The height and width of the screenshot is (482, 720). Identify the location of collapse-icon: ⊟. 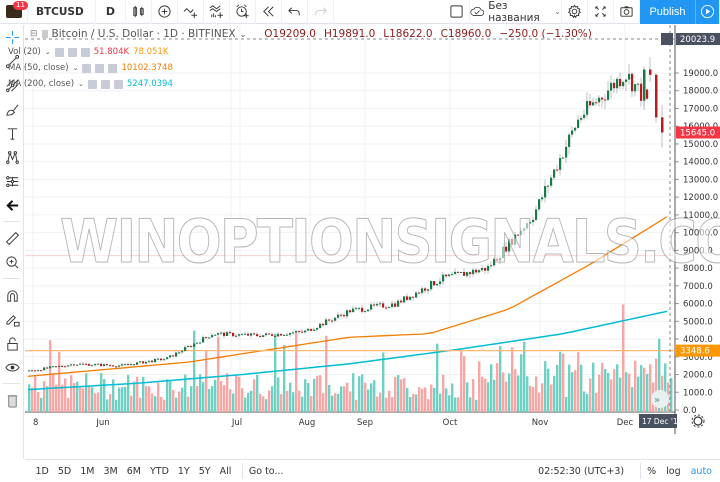
(34, 34).